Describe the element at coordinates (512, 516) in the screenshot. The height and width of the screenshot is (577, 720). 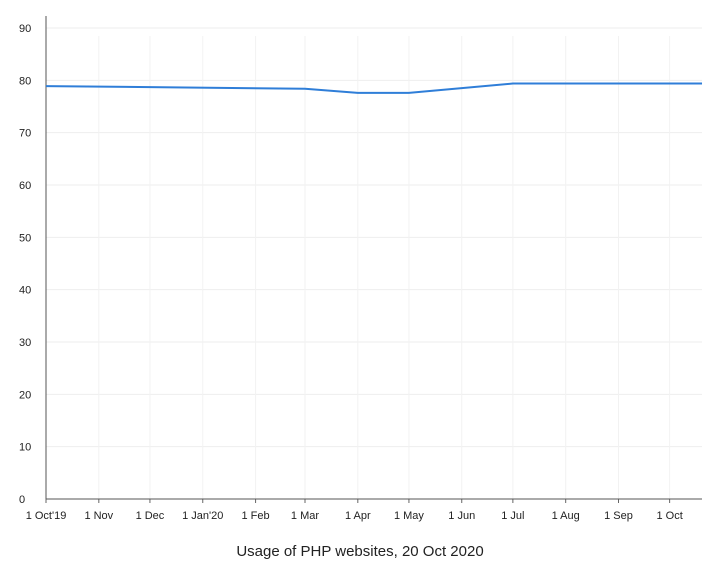
I see `x-tick-label: 1 Jul` at that location.